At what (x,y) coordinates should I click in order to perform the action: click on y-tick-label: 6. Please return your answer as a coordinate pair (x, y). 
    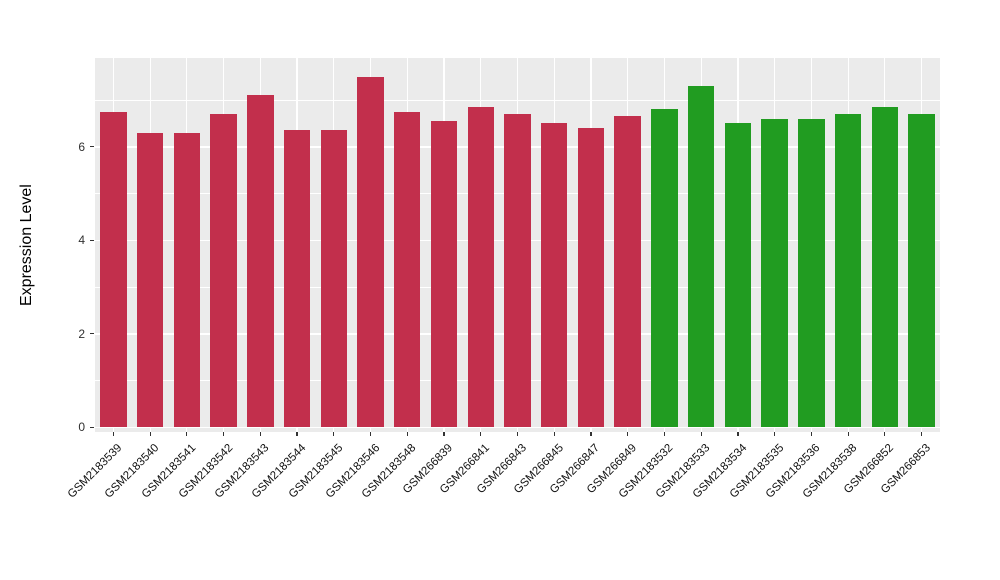
    Looking at the image, I should click on (81, 146).